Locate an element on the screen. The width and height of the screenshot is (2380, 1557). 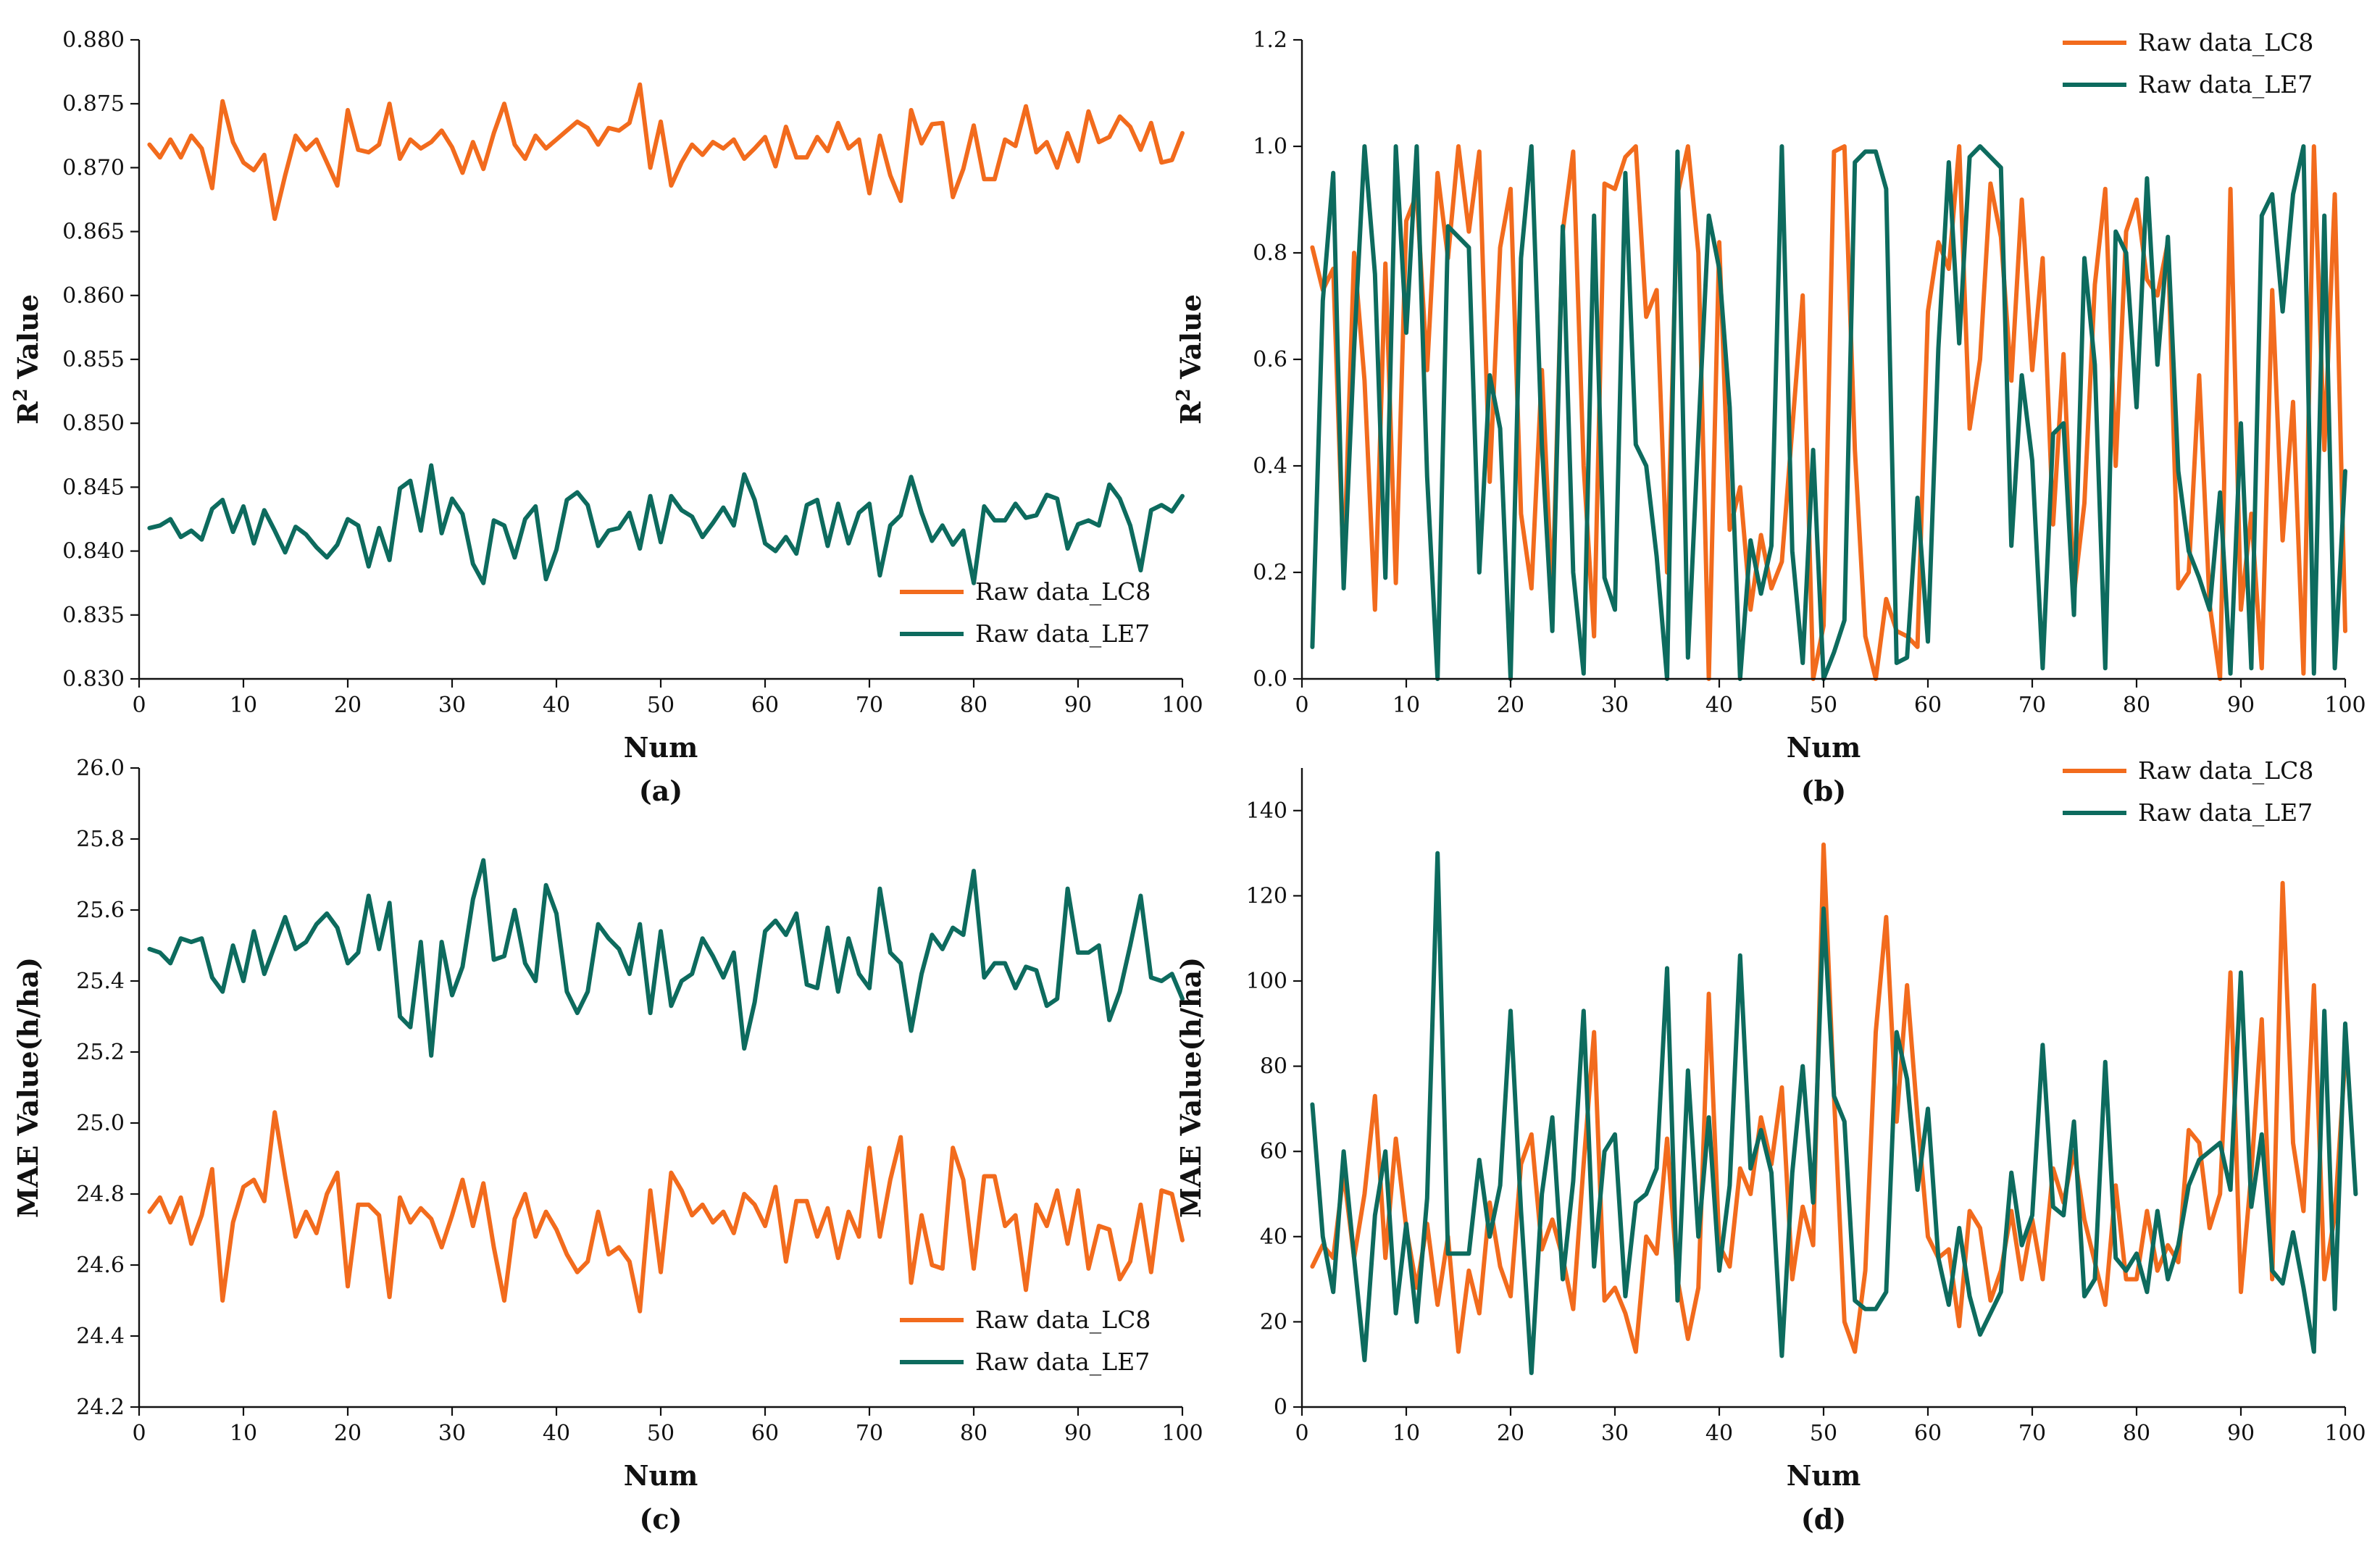
y-axis-title-main: MAE Value(h/ha) is located at coordinates (28, 1087).